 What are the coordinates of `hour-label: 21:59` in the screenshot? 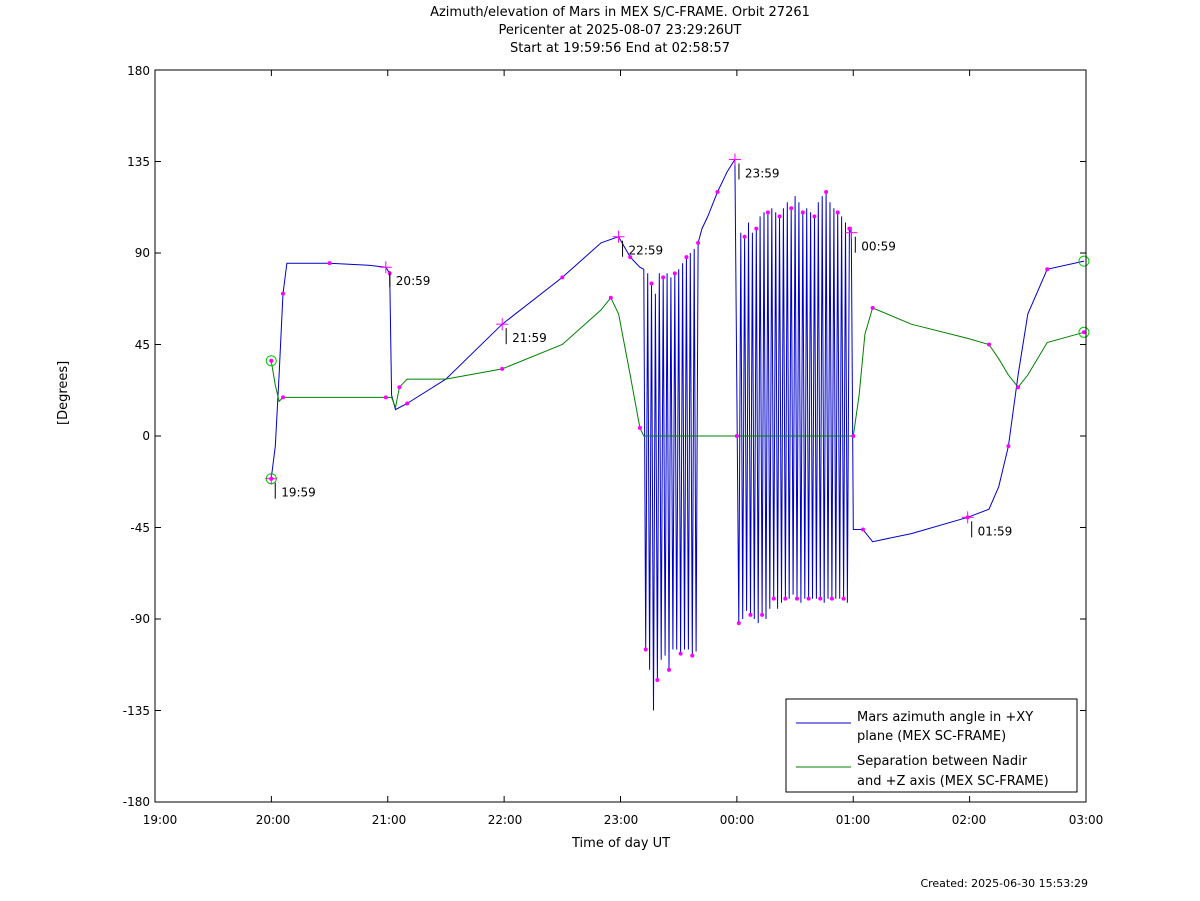 It's located at (529, 338).